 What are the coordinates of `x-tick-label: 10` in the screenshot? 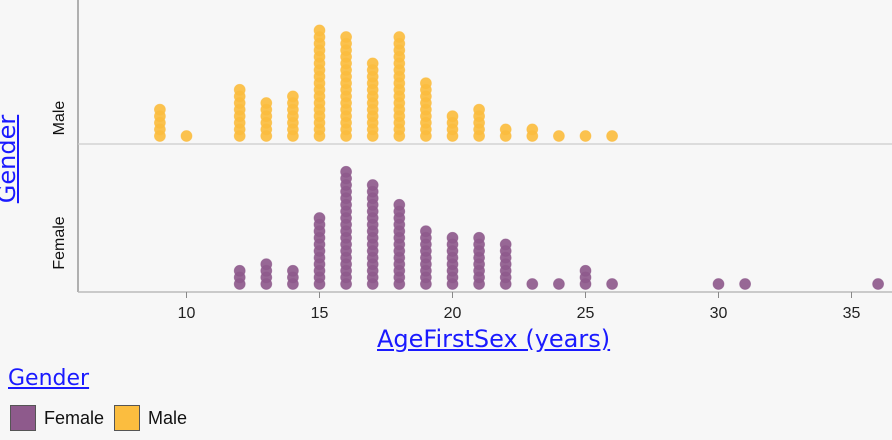 It's located at (187, 312).